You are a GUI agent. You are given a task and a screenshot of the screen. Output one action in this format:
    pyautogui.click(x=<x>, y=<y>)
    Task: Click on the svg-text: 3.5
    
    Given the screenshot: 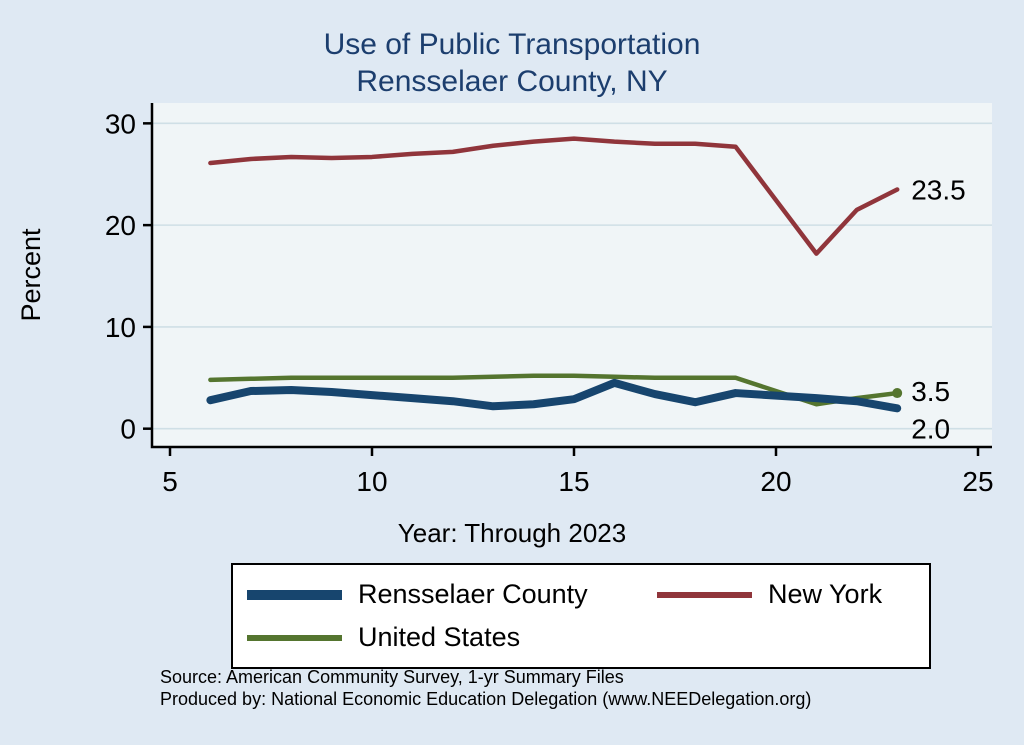 What is the action you would take?
    pyautogui.click(x=930, y=391)
    